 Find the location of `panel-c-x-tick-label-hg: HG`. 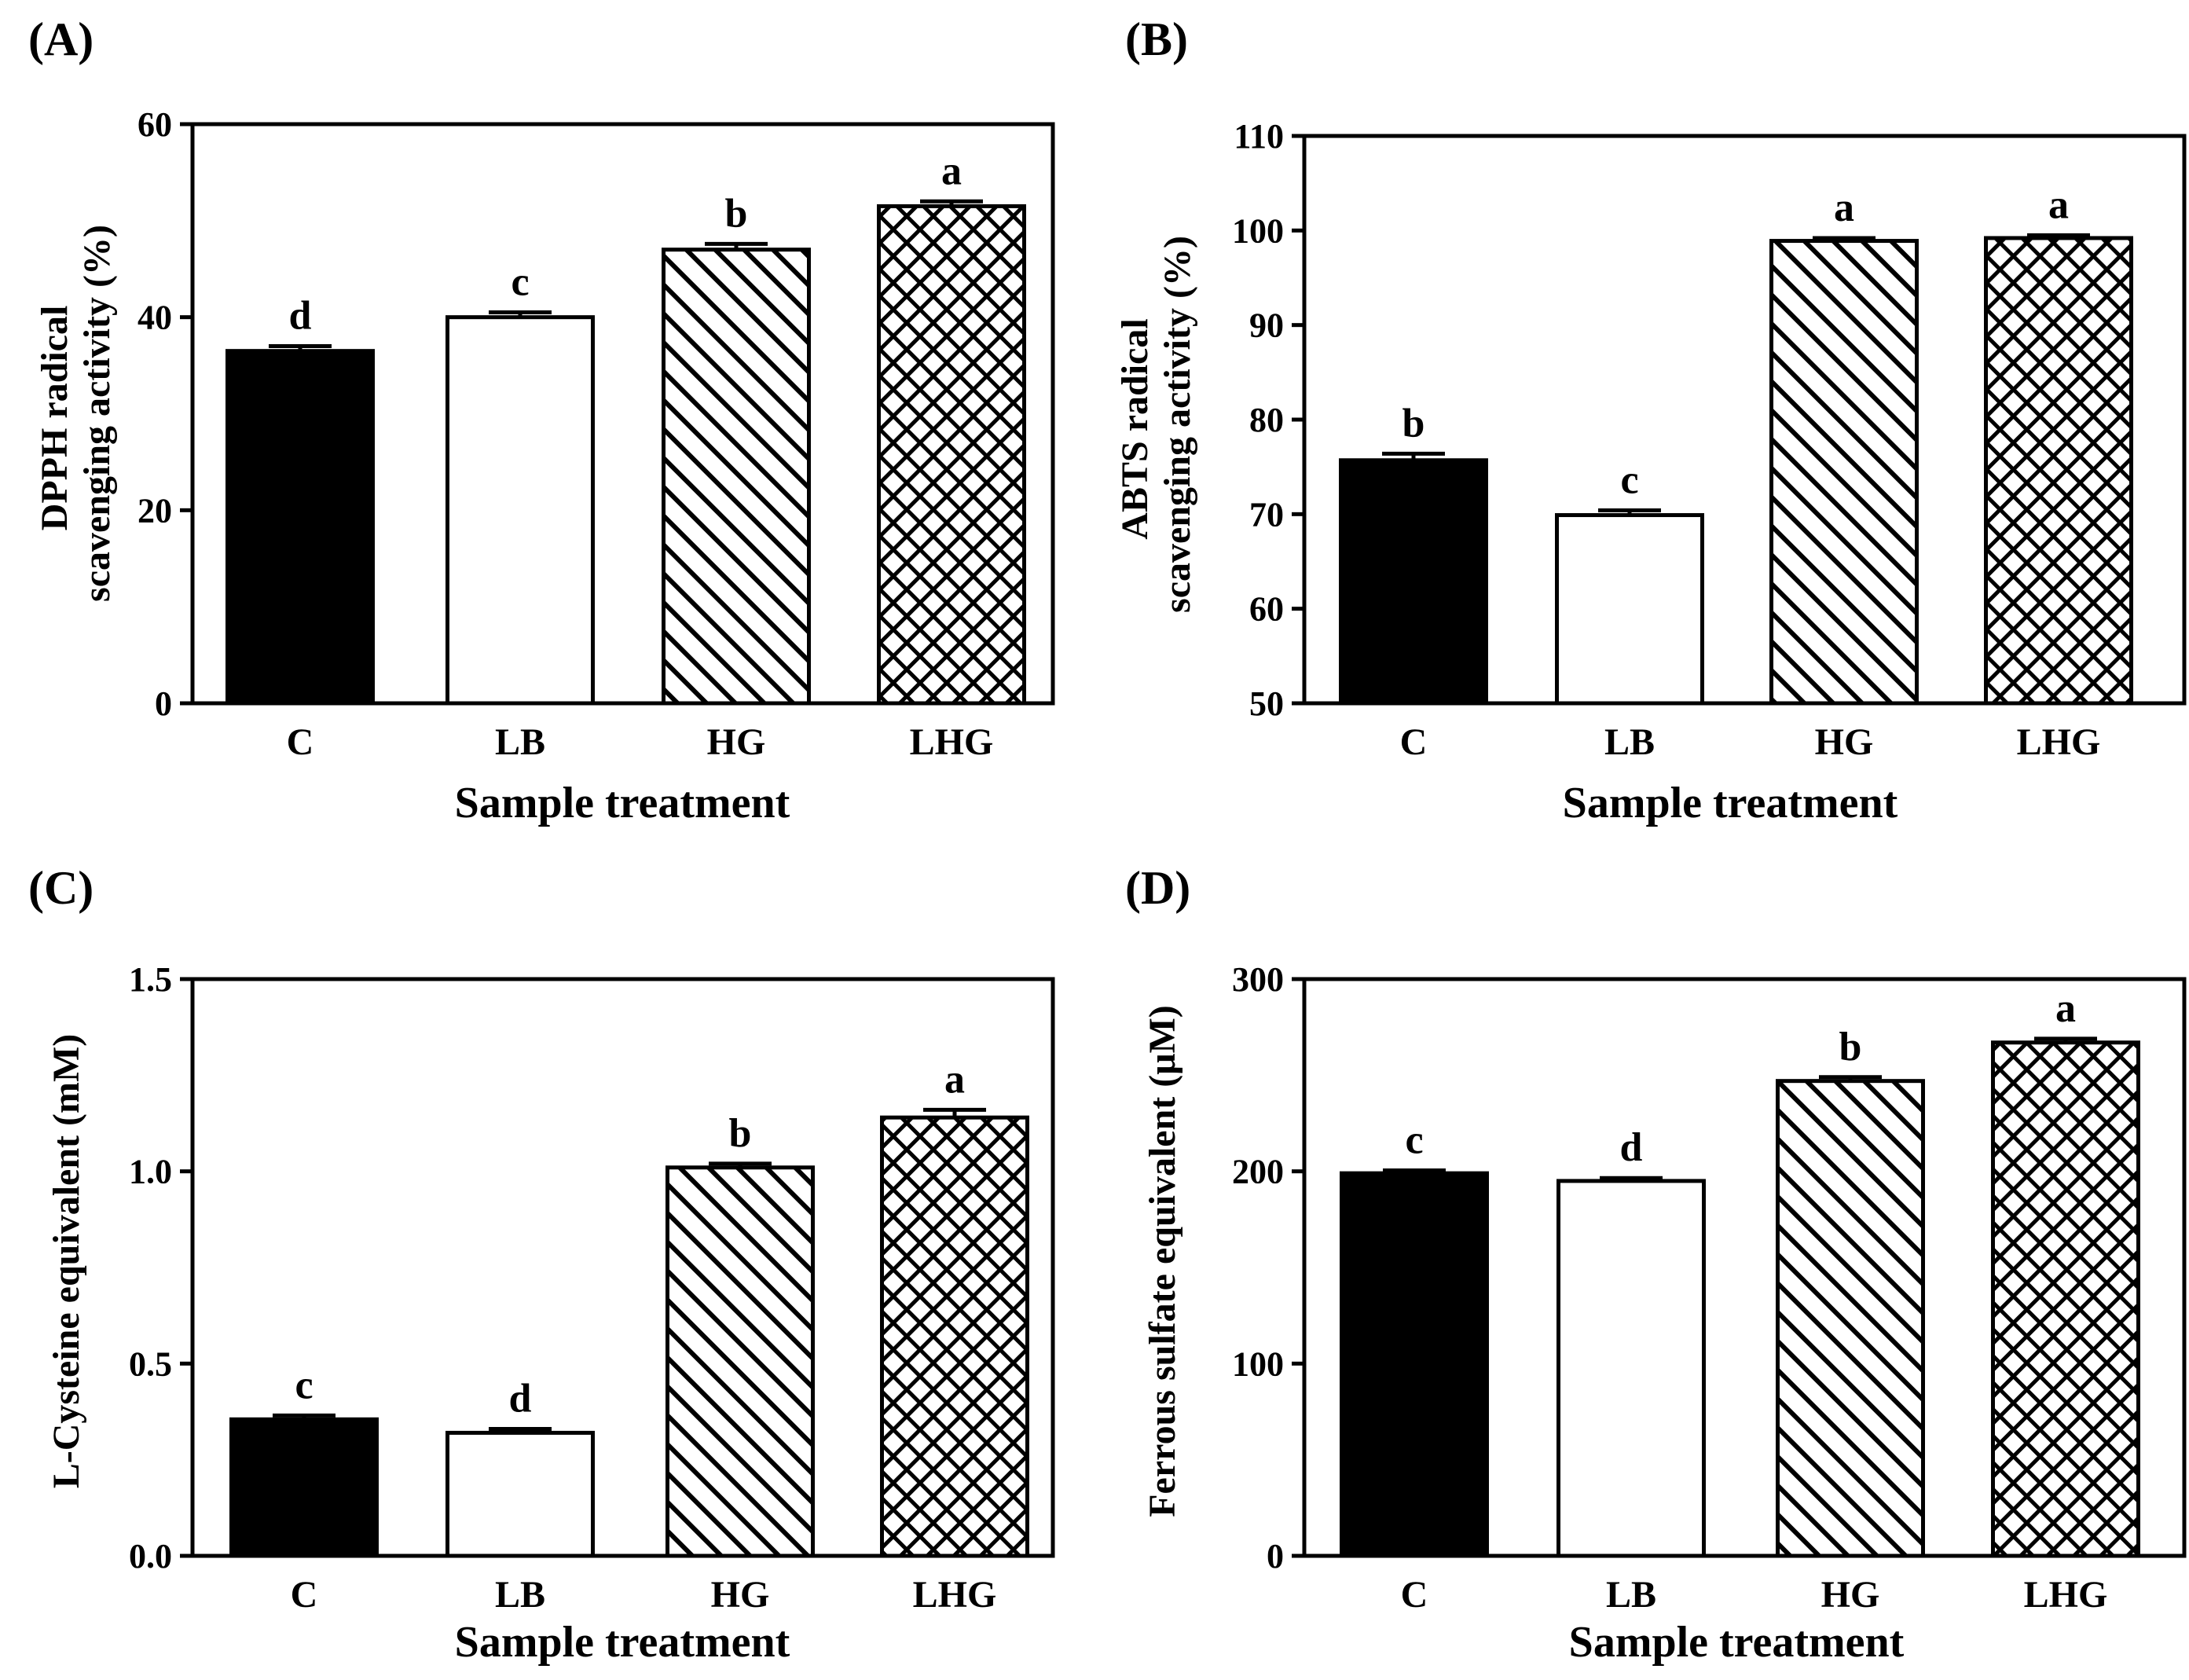

panel-c-x-tick-label-hg: HG is located at coordinates (740, 1595).